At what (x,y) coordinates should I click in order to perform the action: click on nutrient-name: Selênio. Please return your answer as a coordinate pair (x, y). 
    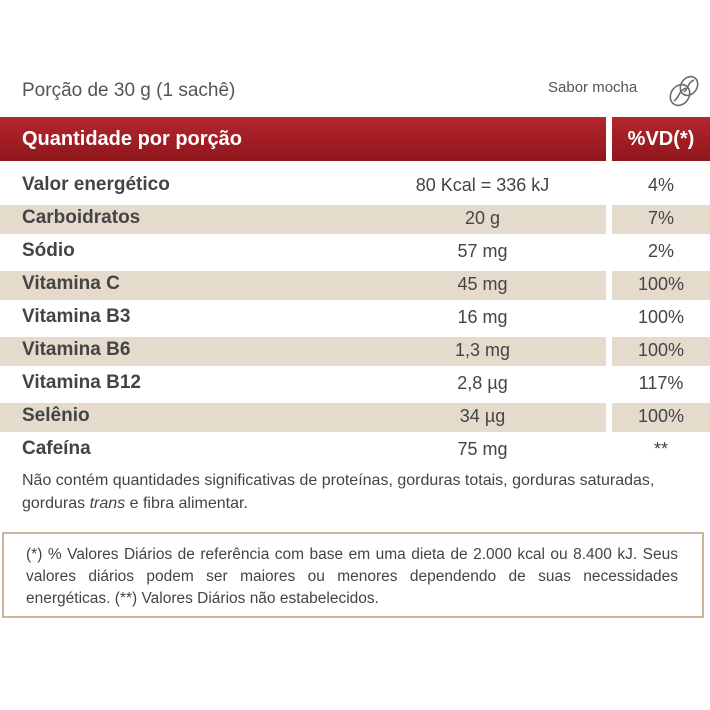
    Looking at the image, I should click on (56, 415).